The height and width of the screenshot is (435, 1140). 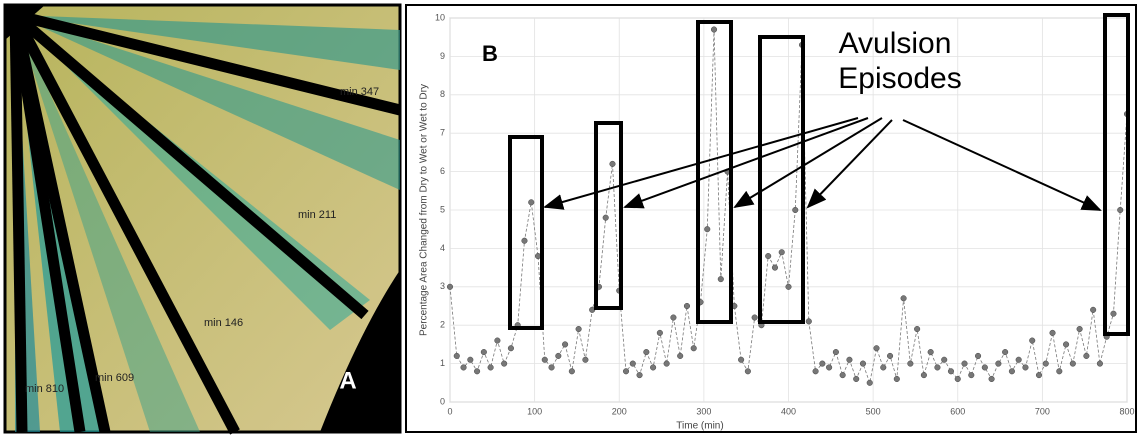 What do you see at coordinates (534, 411) in the screenshot?
I see `x-tick-label: 100` at bounding box center [534, 411].